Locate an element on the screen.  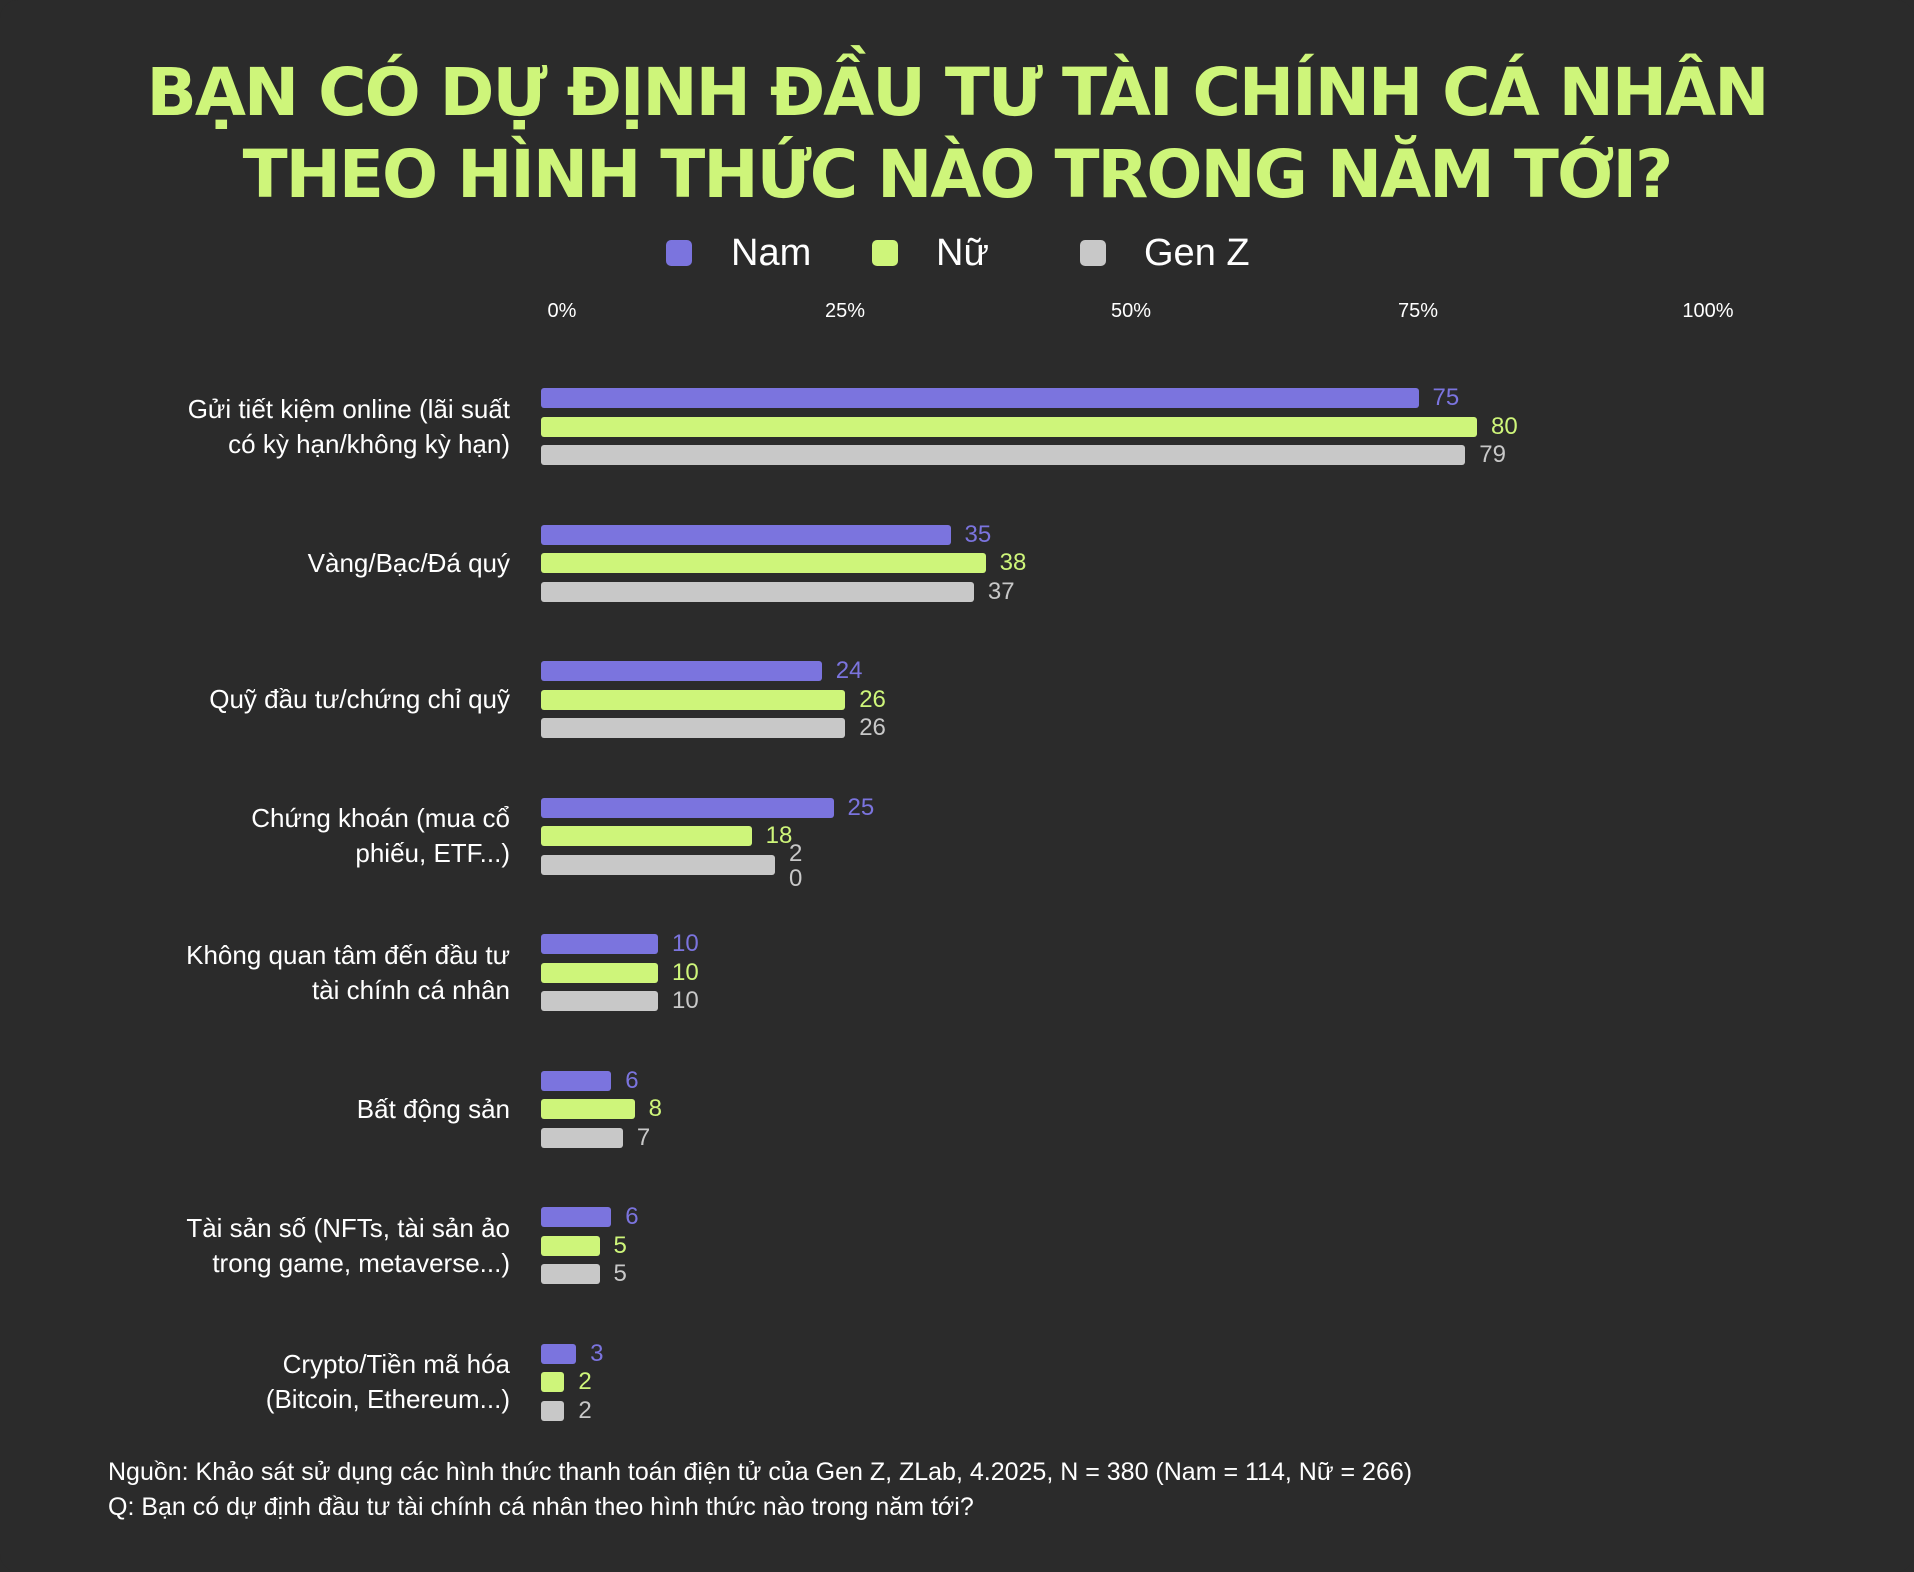
data-label-nu: 26 is located at coordinates (872, 699).